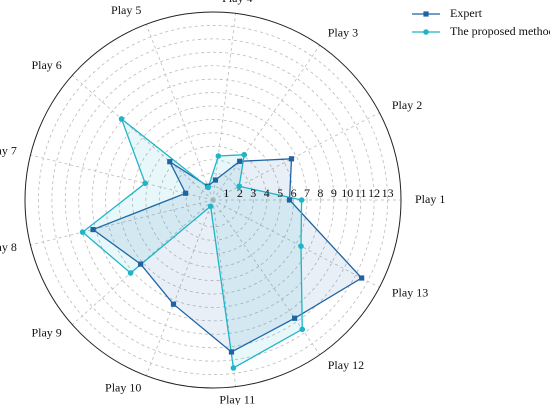  Describe the element at coordinates (267, 193) in the screenshot. I see `r-tick-label: 4` at that location.